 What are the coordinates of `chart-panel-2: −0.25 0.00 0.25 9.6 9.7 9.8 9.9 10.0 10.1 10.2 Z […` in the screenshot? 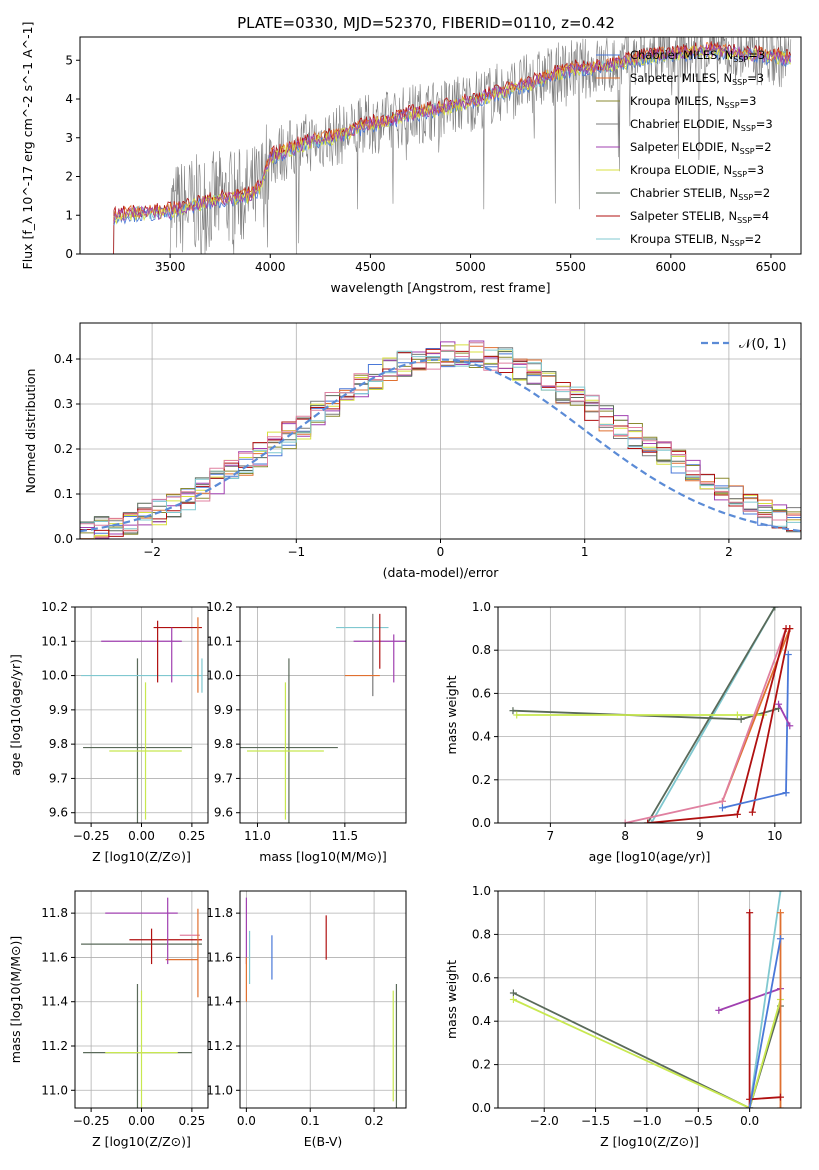 It's located at (108, 732).